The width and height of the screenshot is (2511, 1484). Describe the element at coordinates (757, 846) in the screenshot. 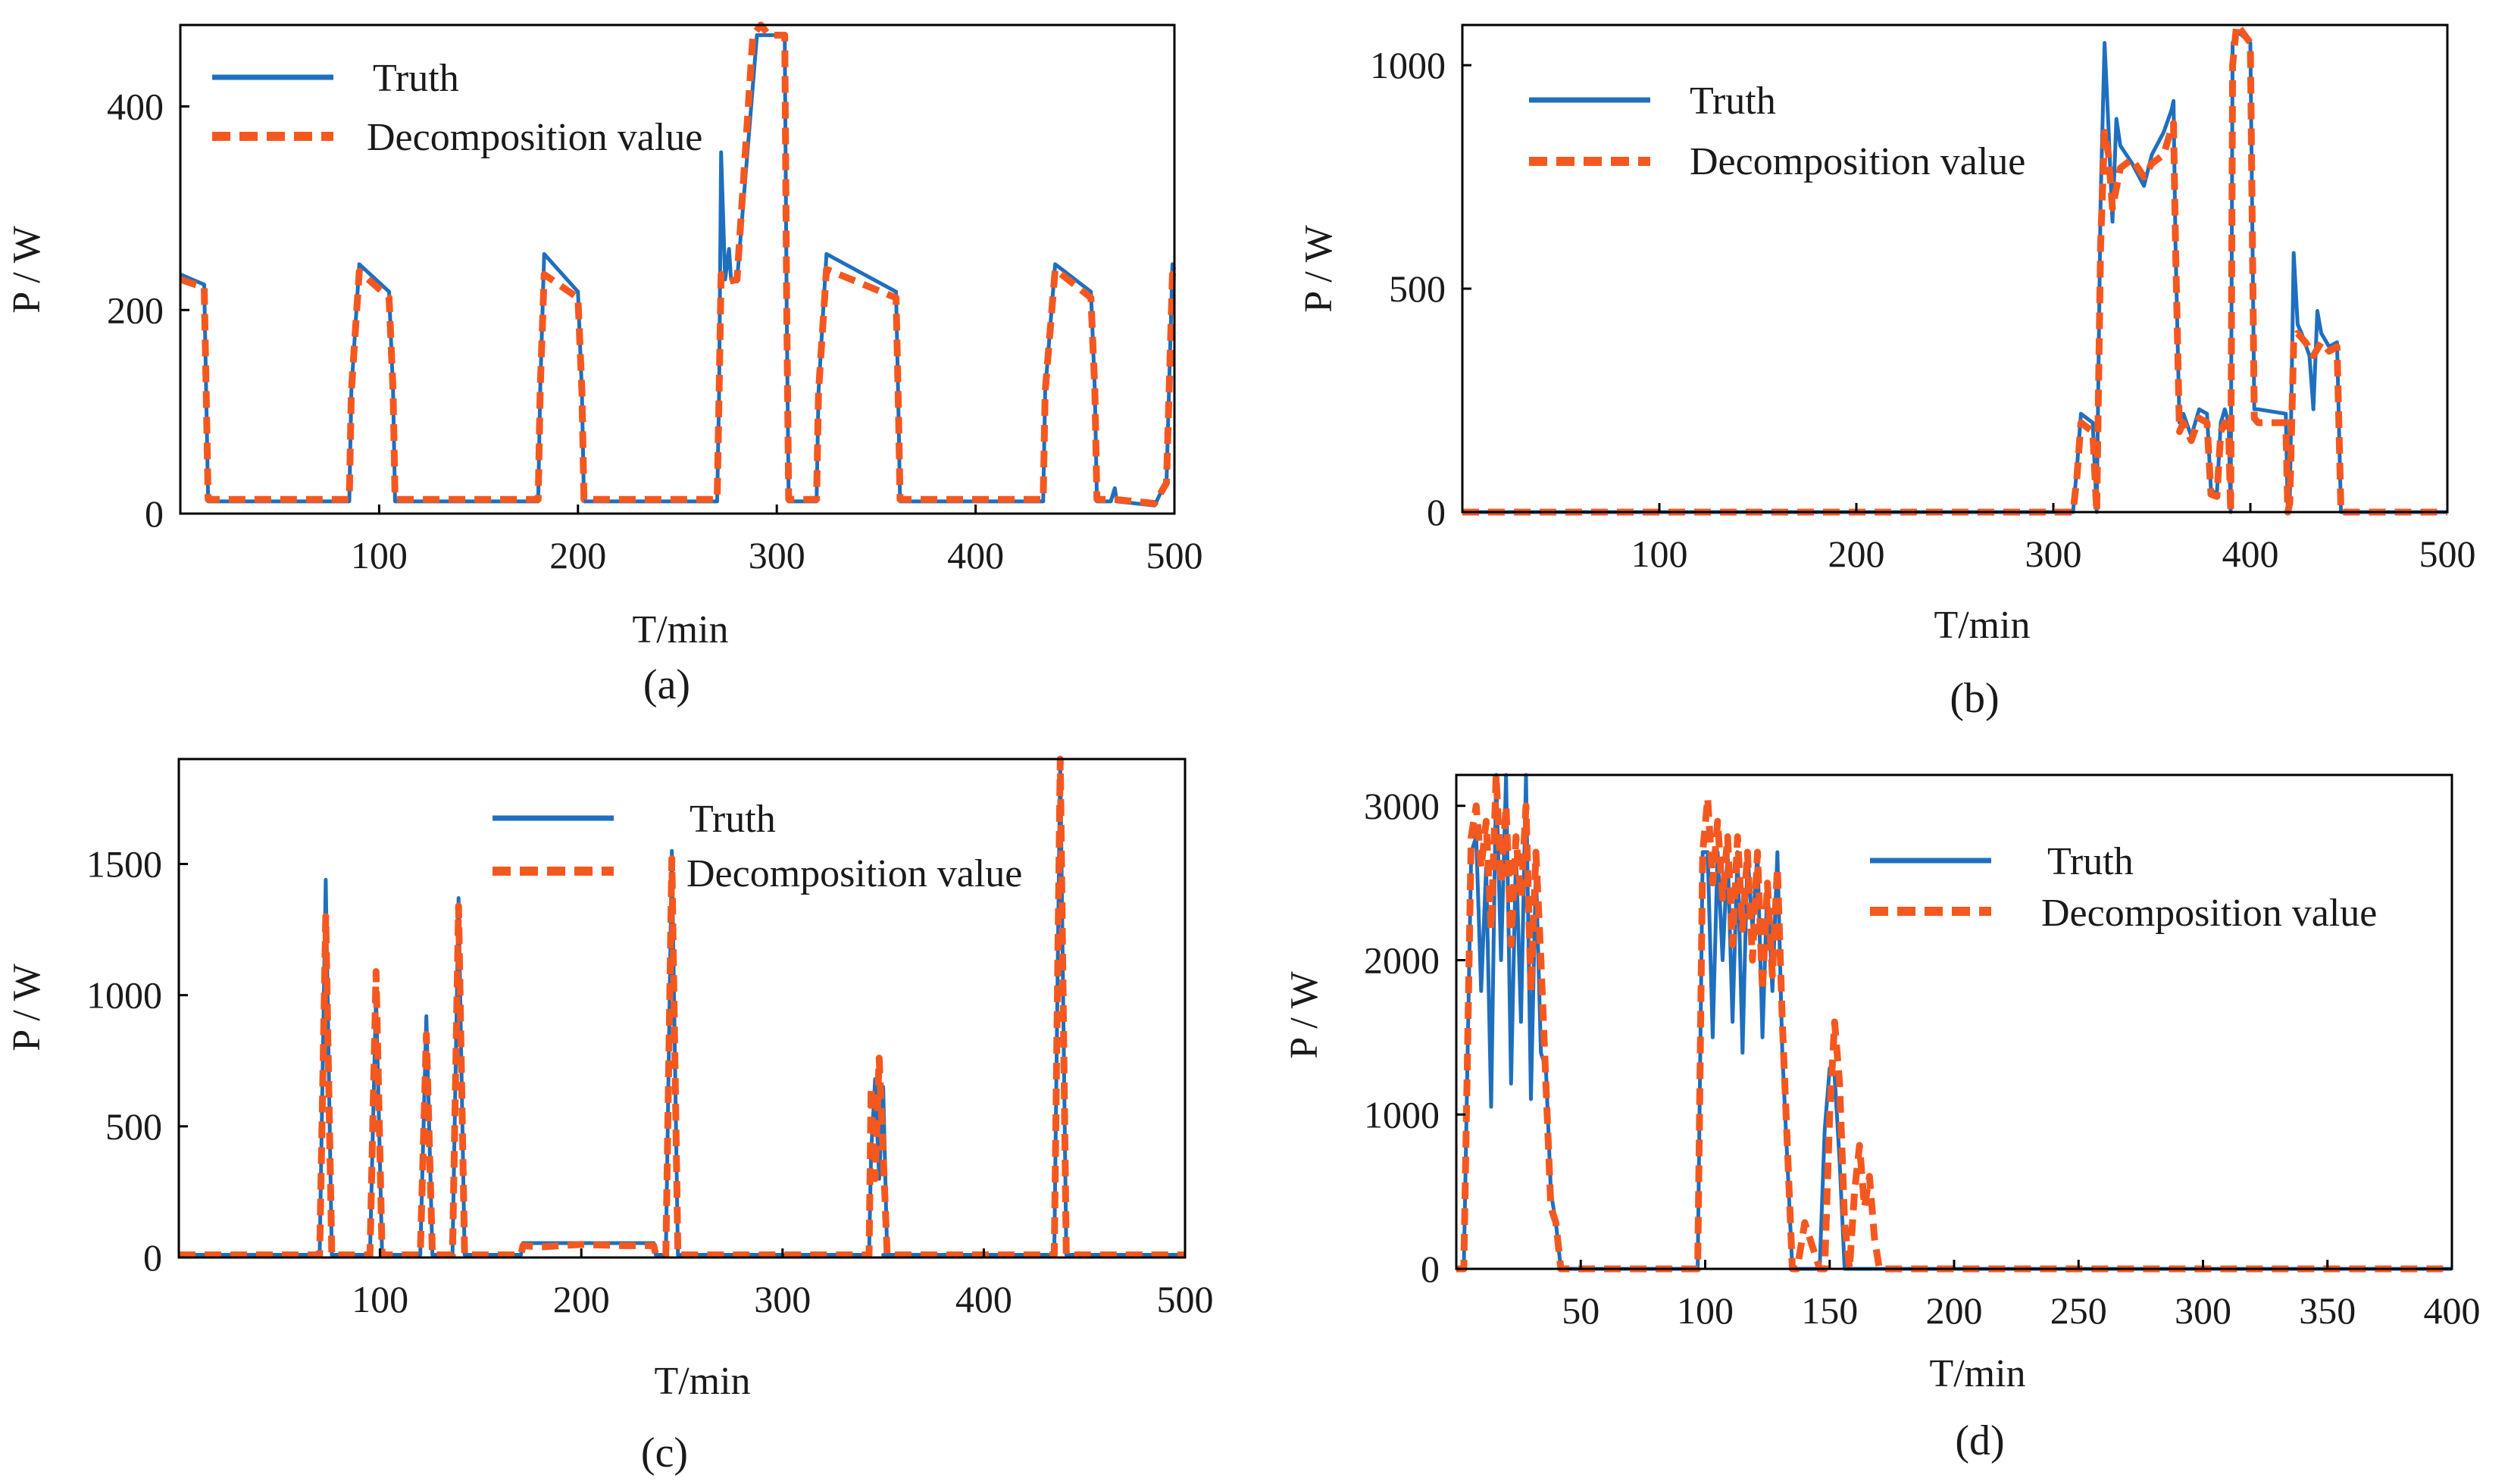

I see `panel-c-legend: Truth Decomposition value` at that location.